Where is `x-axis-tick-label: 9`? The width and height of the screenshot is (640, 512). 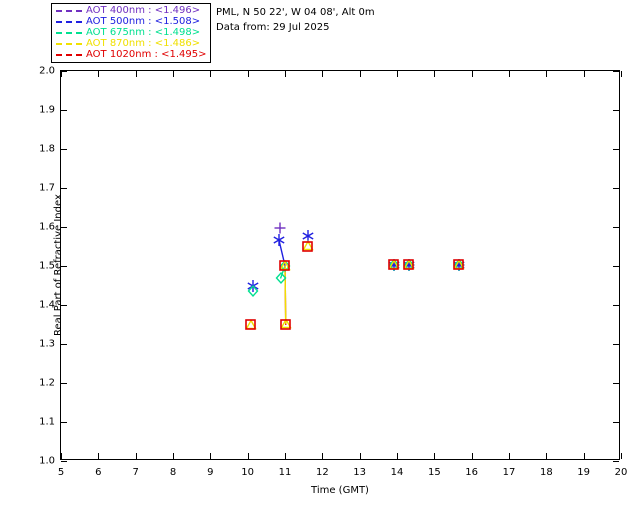
x-axis-tick-label: 9 is located at coordinates (210, 472).